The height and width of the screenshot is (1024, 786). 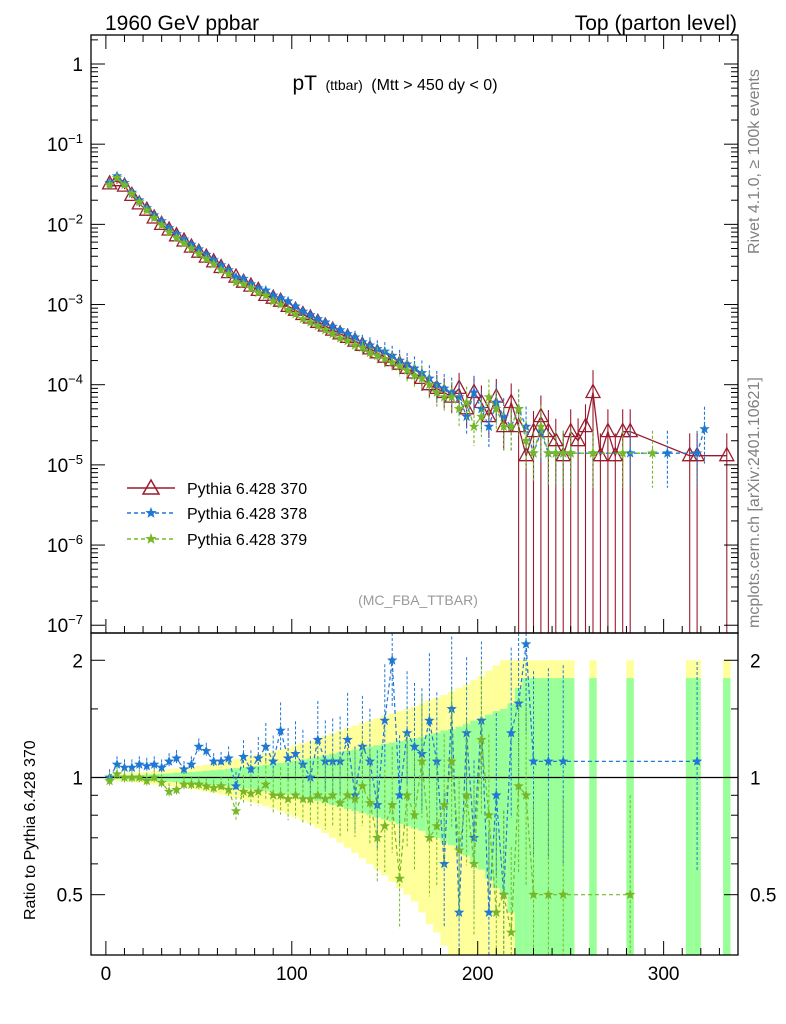 What do you see at coordinates (57, 225) in the screenshot?
I see `y-tick-base: 10` at bounding box center [57, 225].